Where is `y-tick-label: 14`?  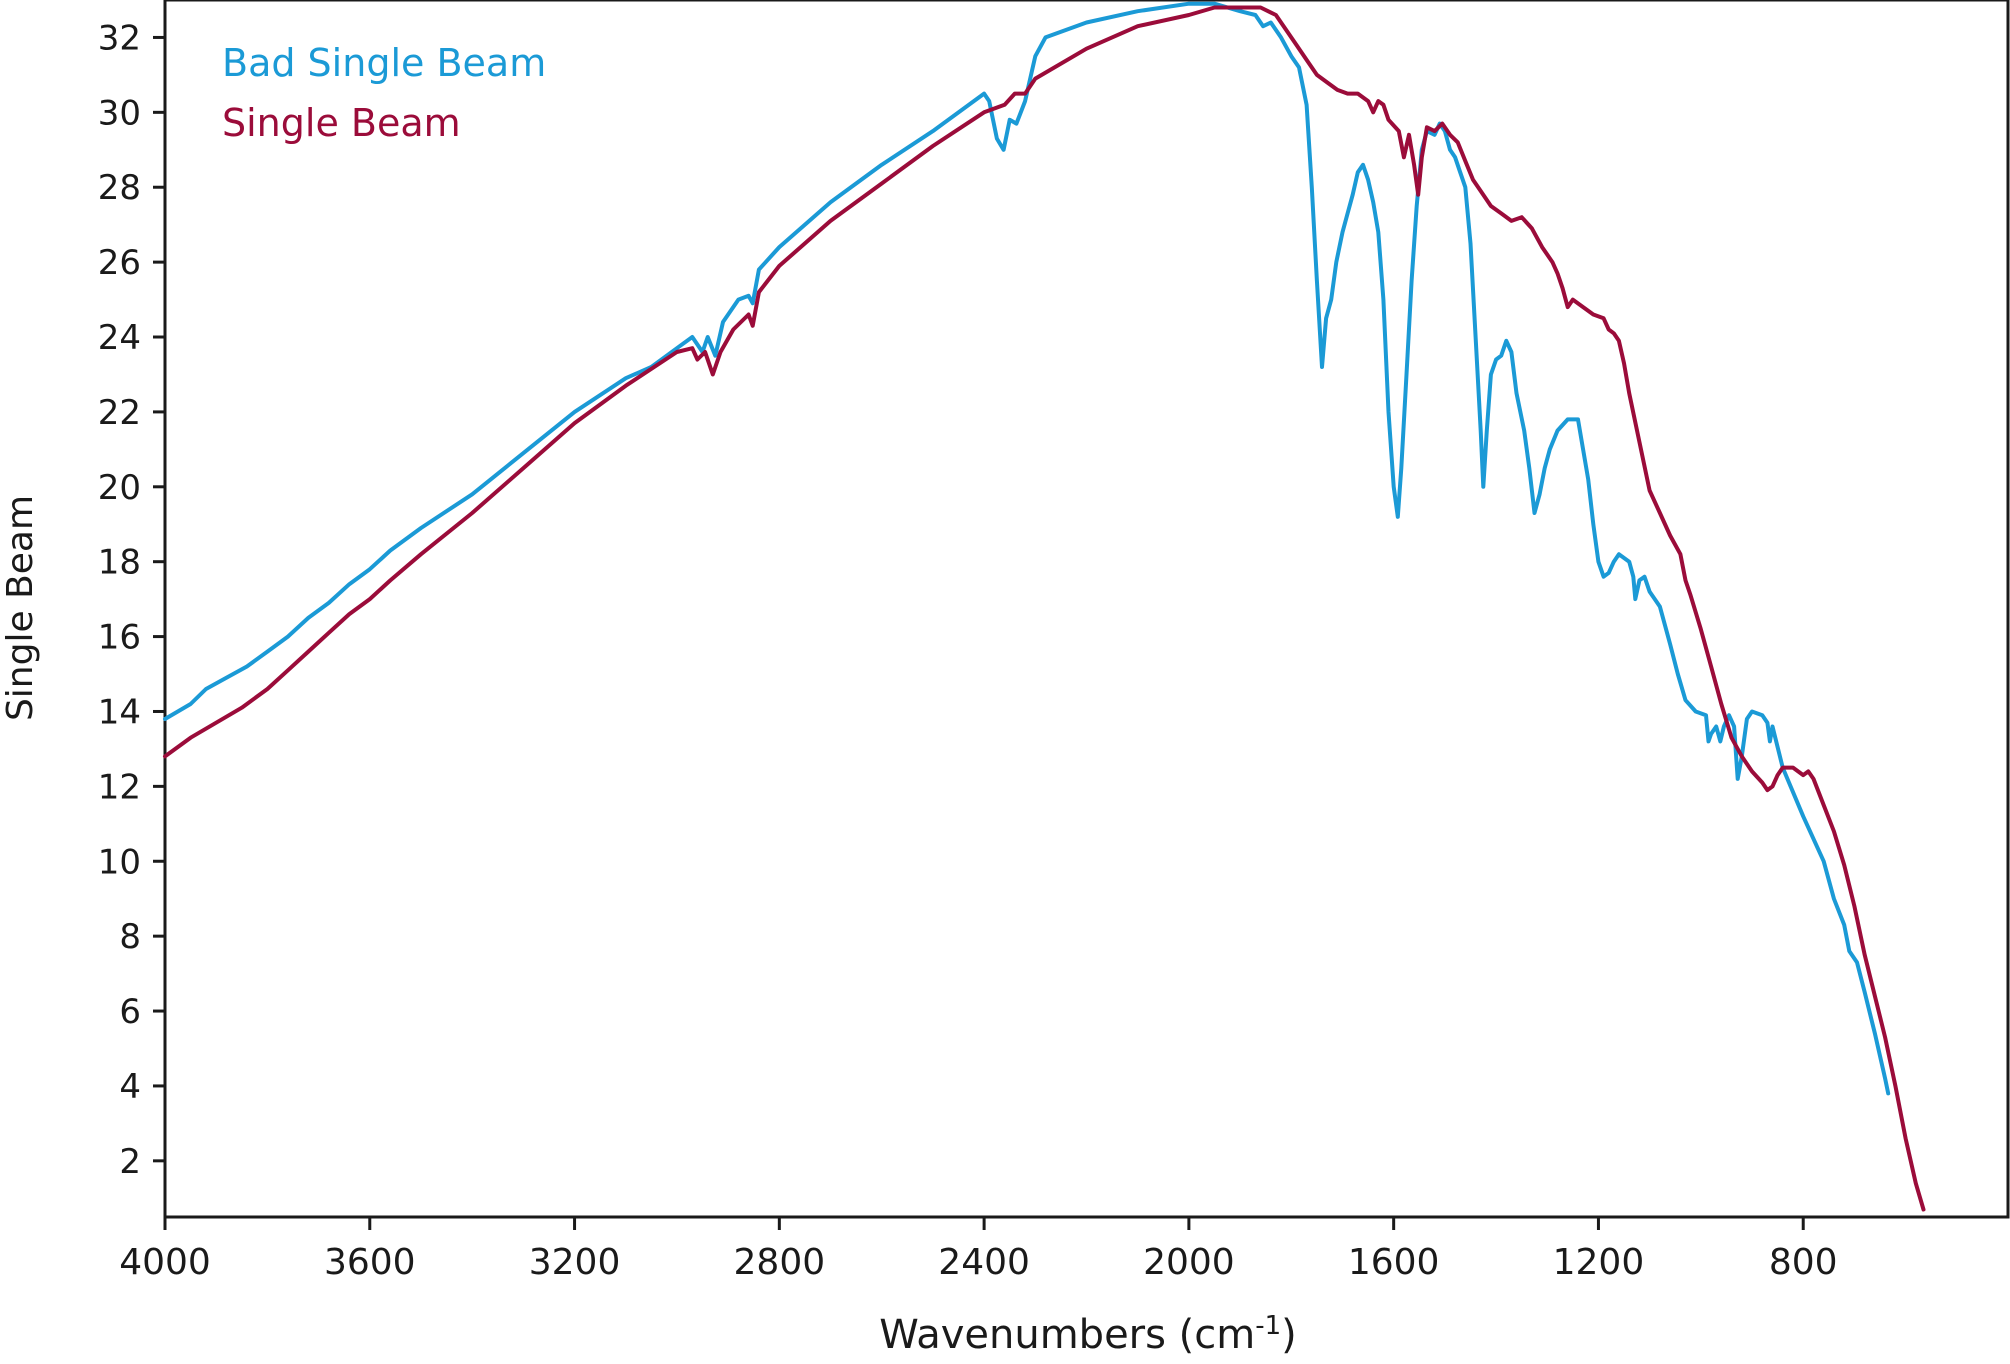
y-tick-label: 14 is located at coordinates (119, 712).